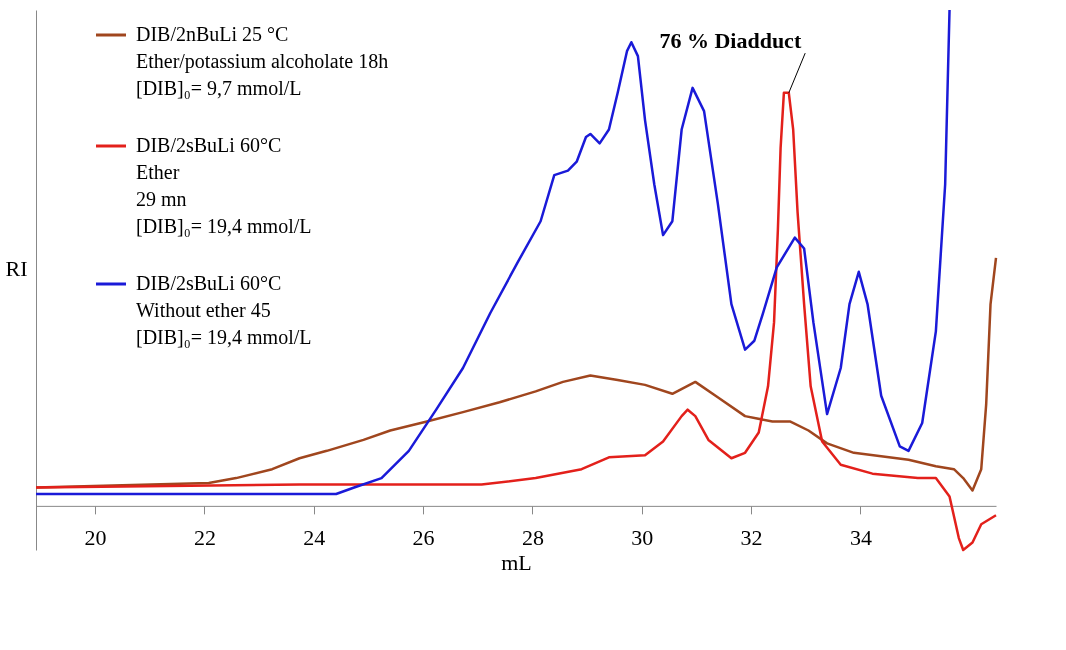 The width and height of the screenshot is (1066, 650). I want to click on x-tick-label: 28, so click(532, 538).